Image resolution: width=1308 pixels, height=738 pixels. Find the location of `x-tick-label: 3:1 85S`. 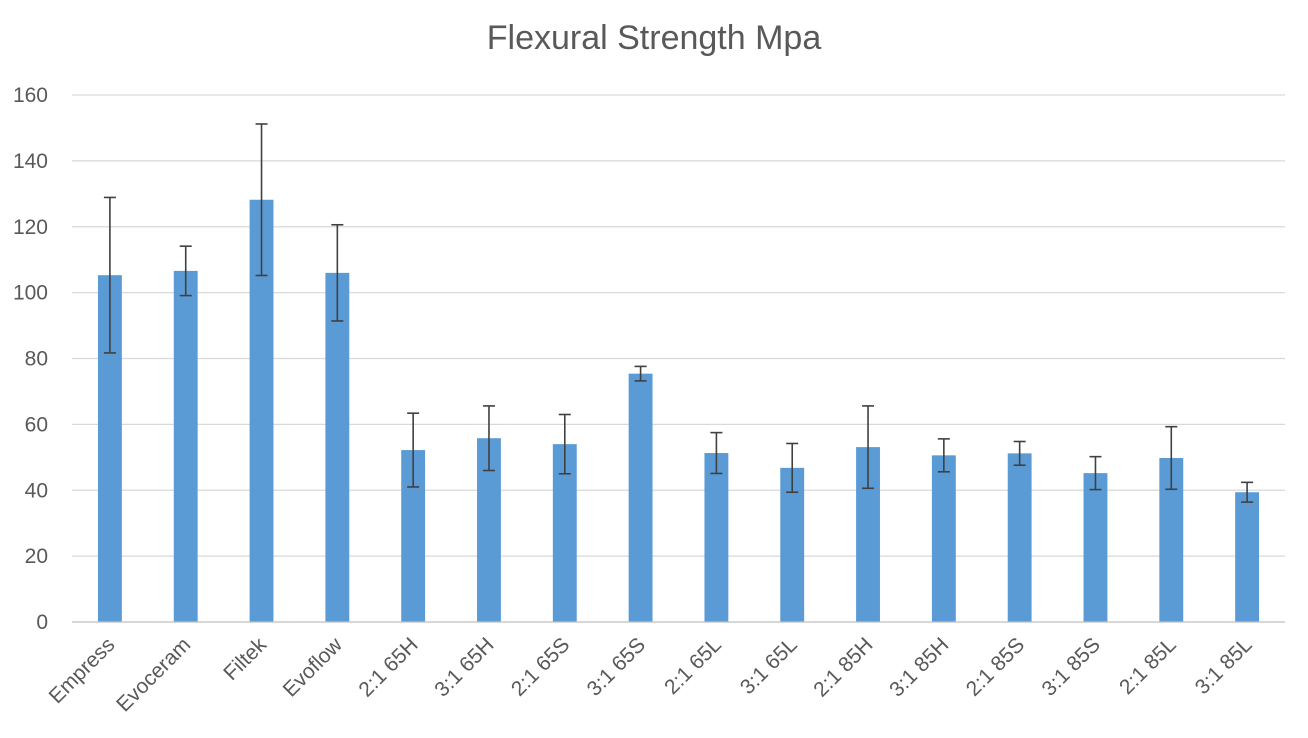

x-tick-label: 3:1 85S is located at coordinates (1071, 666).